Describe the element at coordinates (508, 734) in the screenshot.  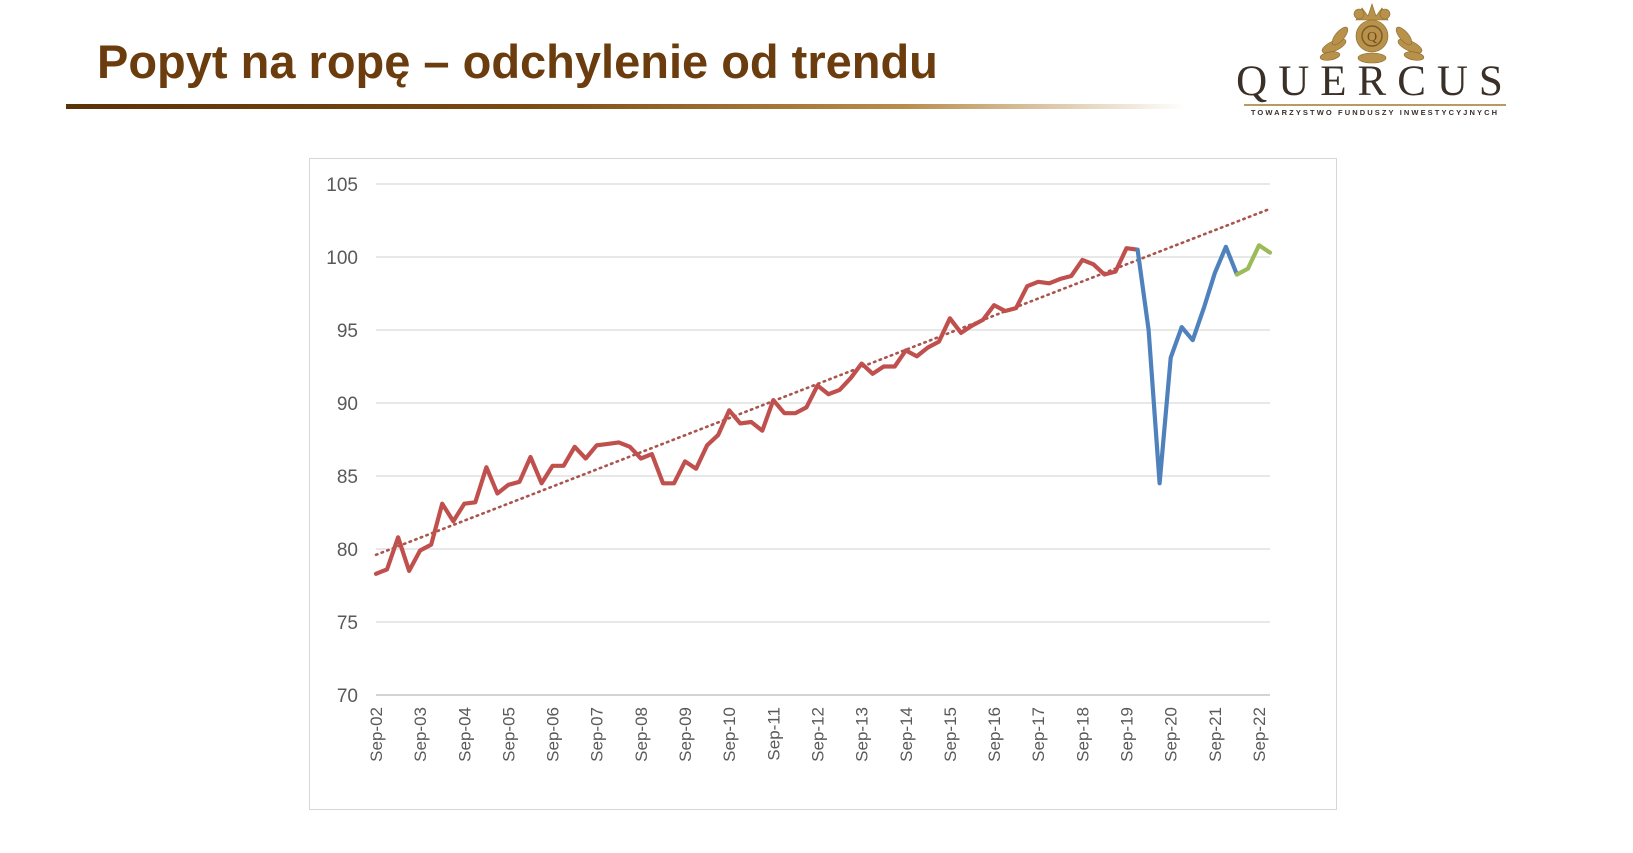
I see `x-tick-label: Sep-05` at that location.